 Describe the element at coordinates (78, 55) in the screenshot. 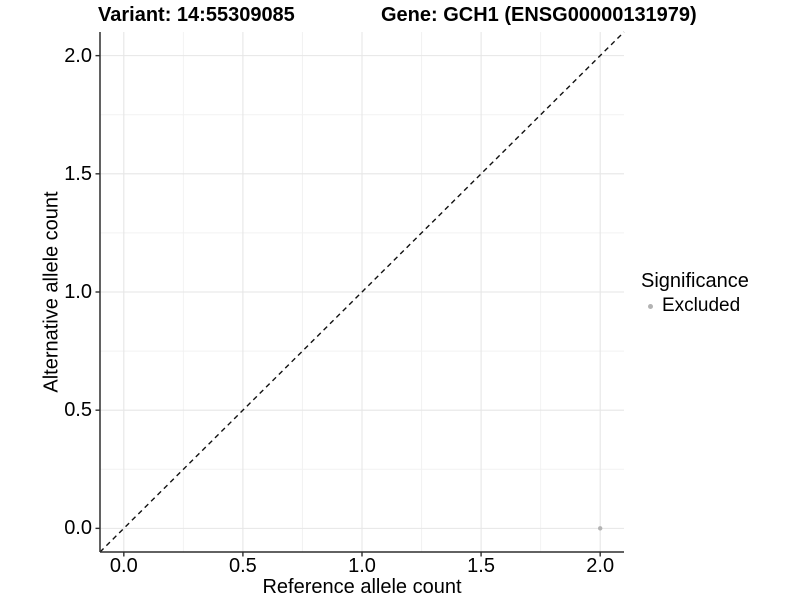

I see `y-tick-label: 2.0` at that location.